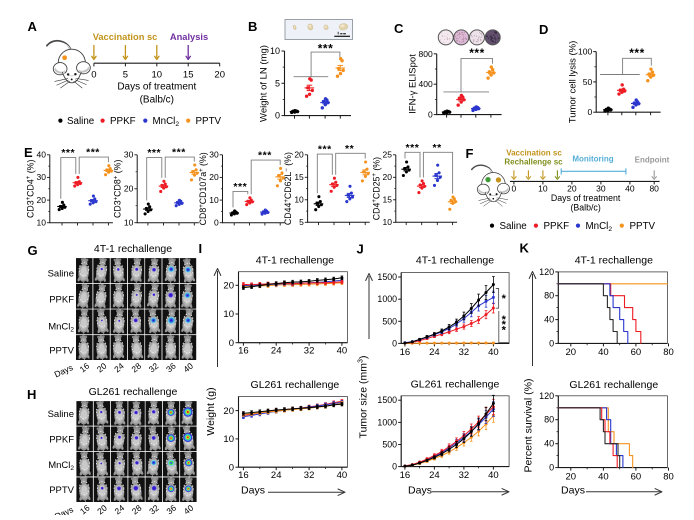 This screenshot has height=520, width=694. I want to click on svg-text: Analysis, so click(189, 37).